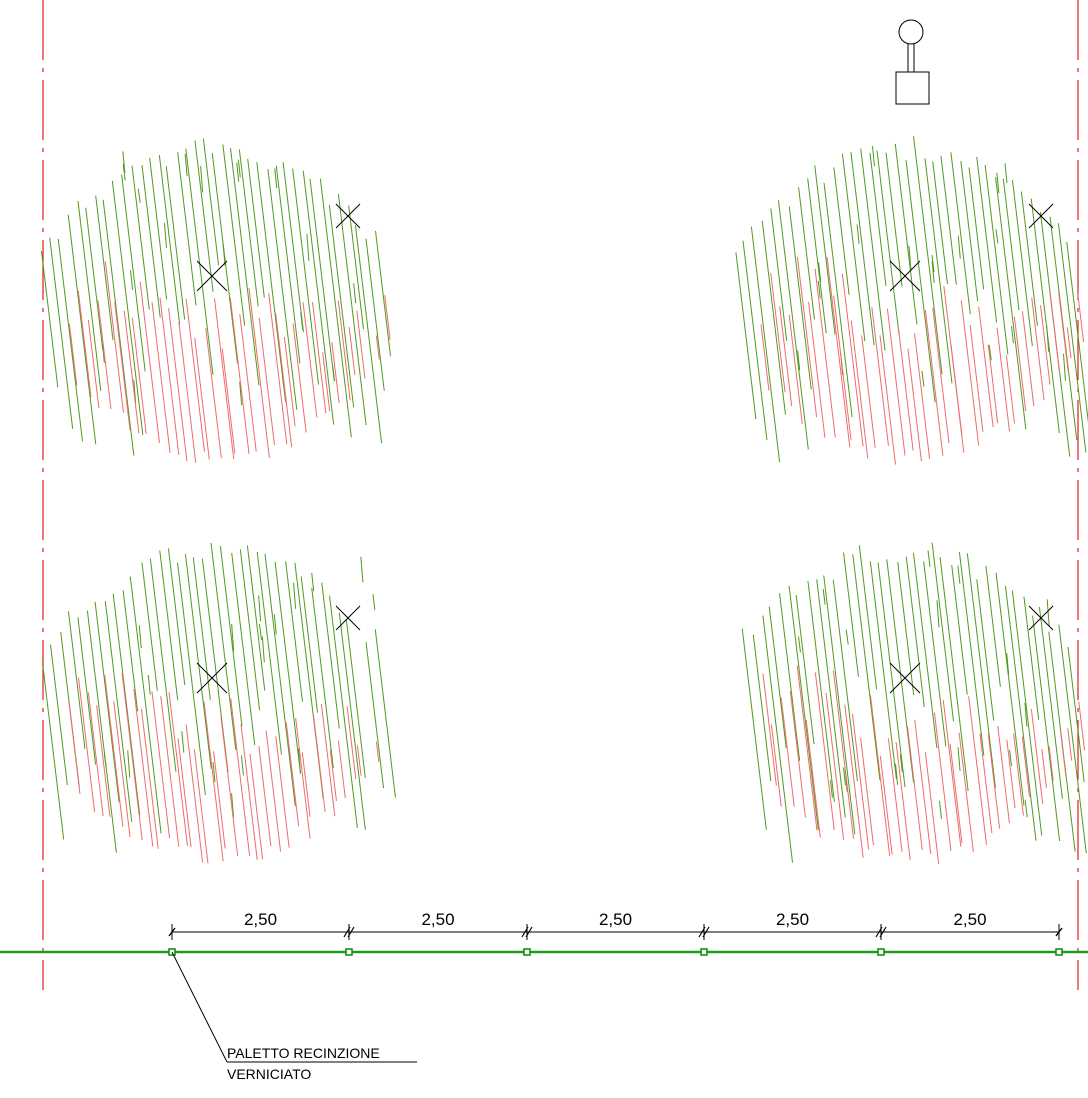 The image size is (1088, 1098). Describe the element at coordinates (912, 62) in the screenshot. I see `lamp-post-icon` at that location.